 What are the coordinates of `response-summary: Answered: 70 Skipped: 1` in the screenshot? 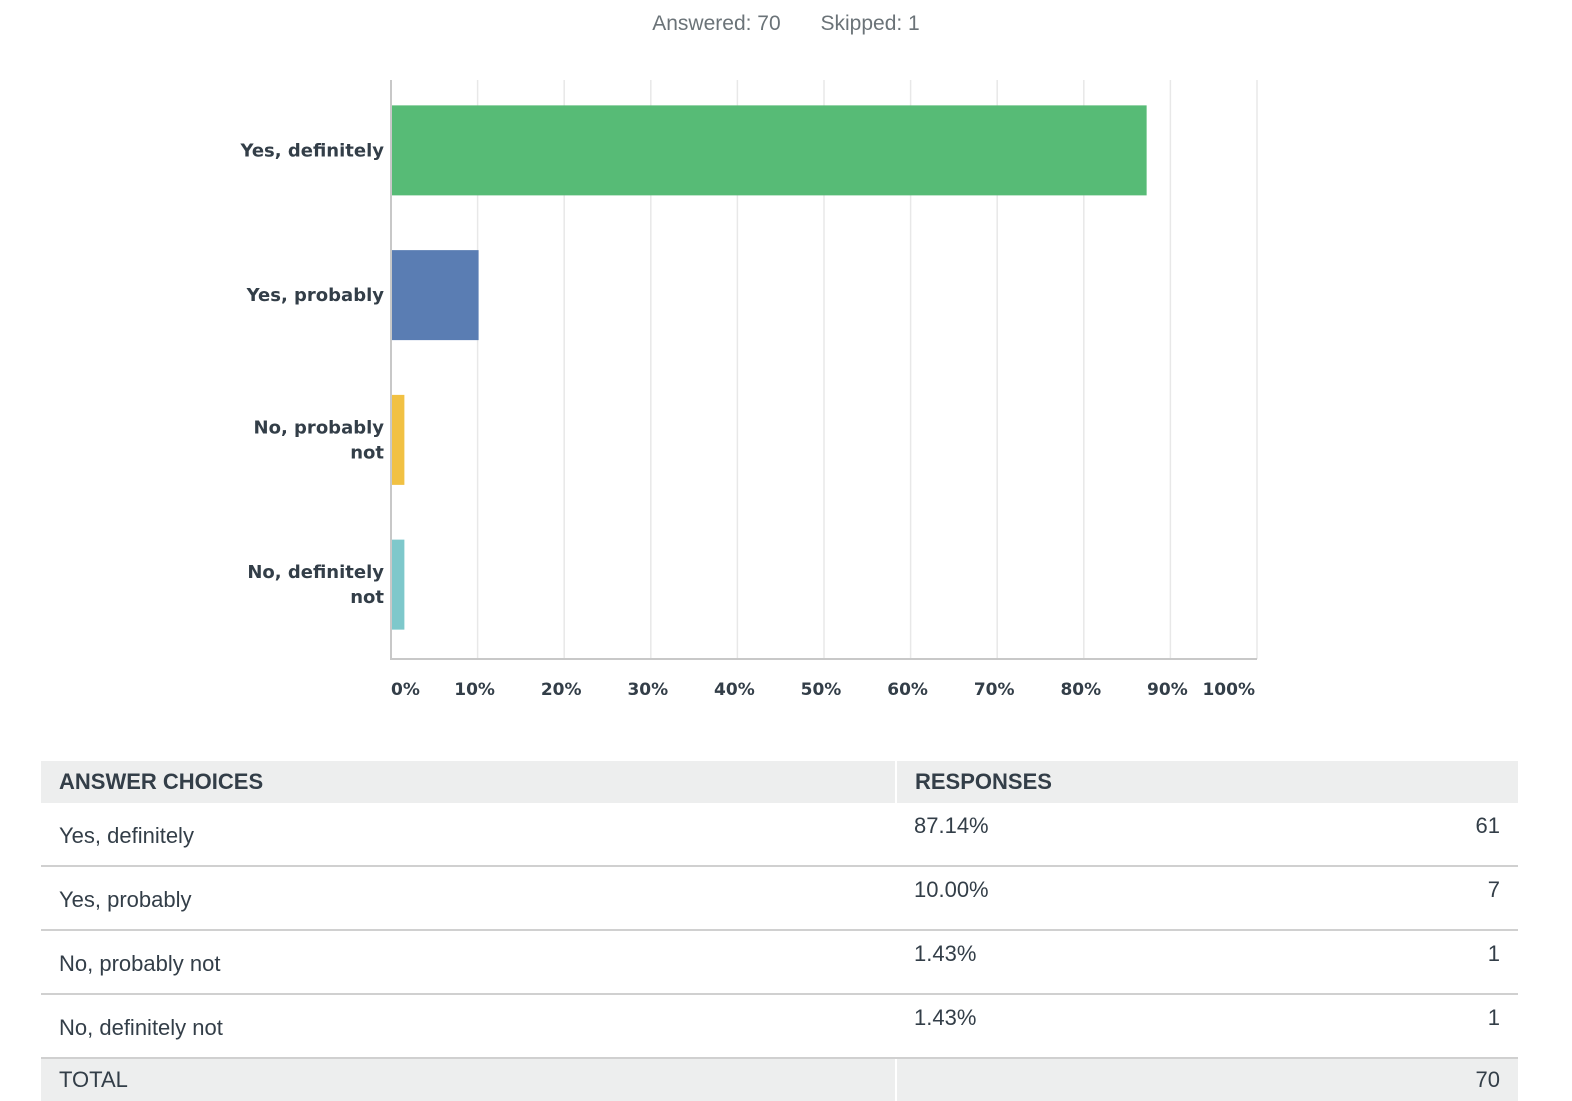 It's located at (786, 24).